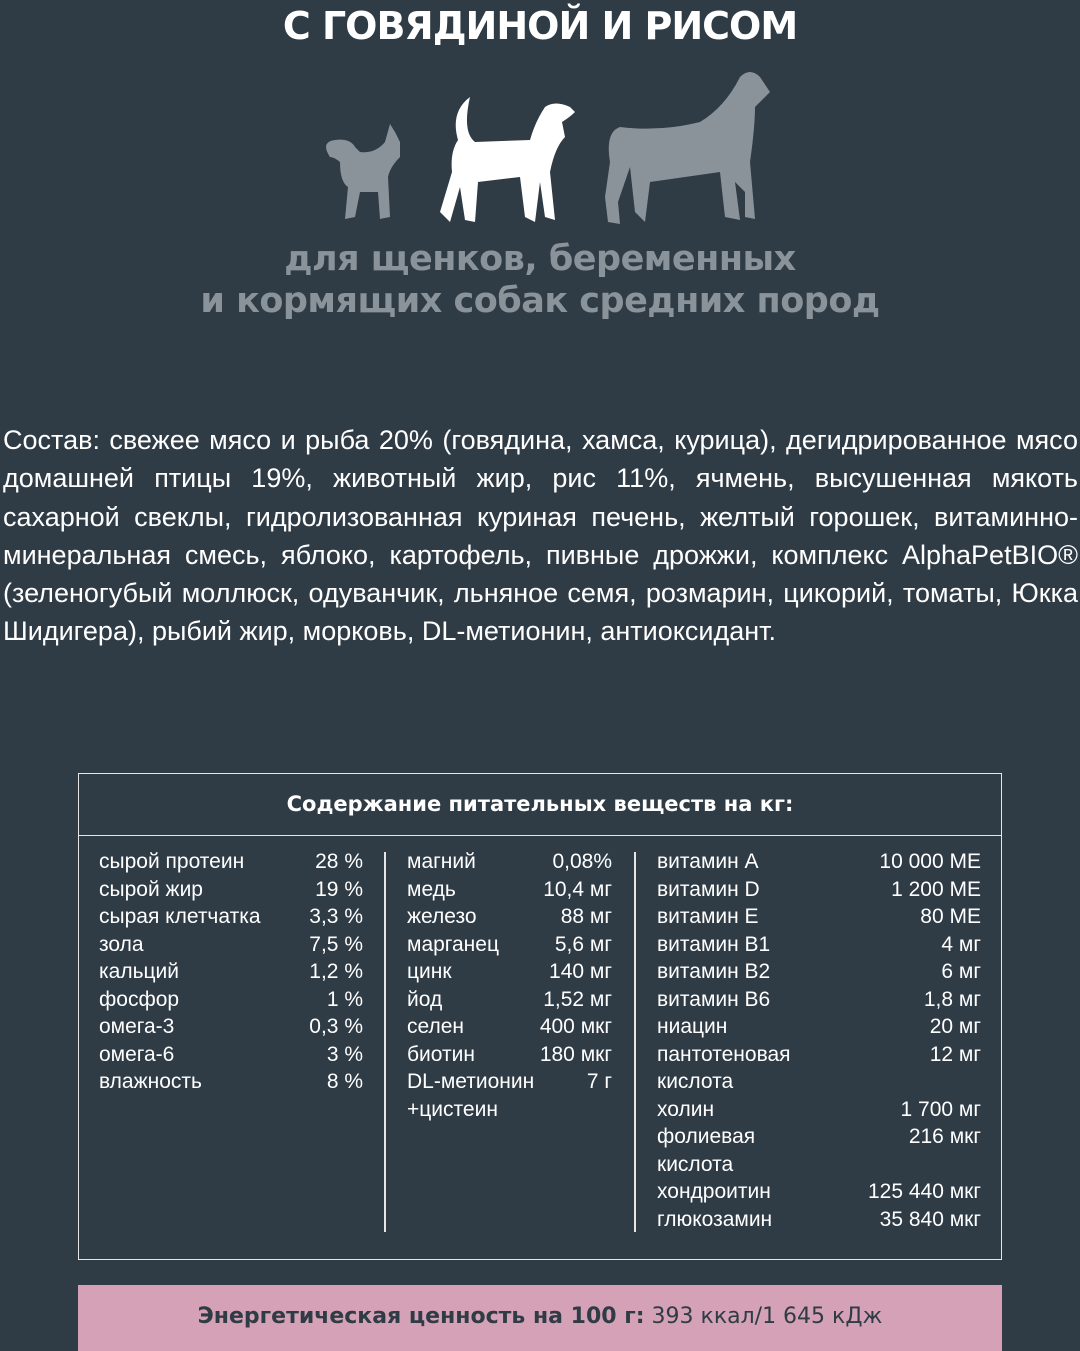  Describe the element at coordinates (763, 1316) in the screenshot. I see `energy-value: 393 ккал/1 645 кДж` at that location.